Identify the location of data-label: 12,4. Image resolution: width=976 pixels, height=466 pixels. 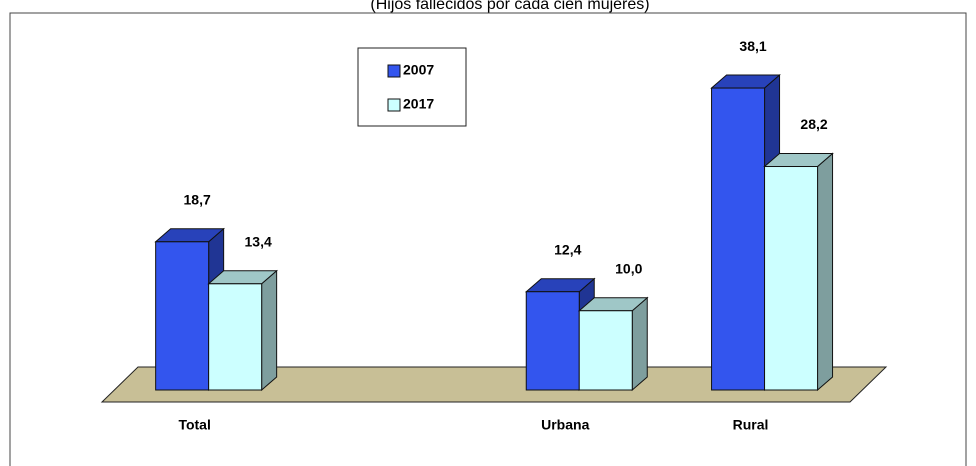
(567, 249).